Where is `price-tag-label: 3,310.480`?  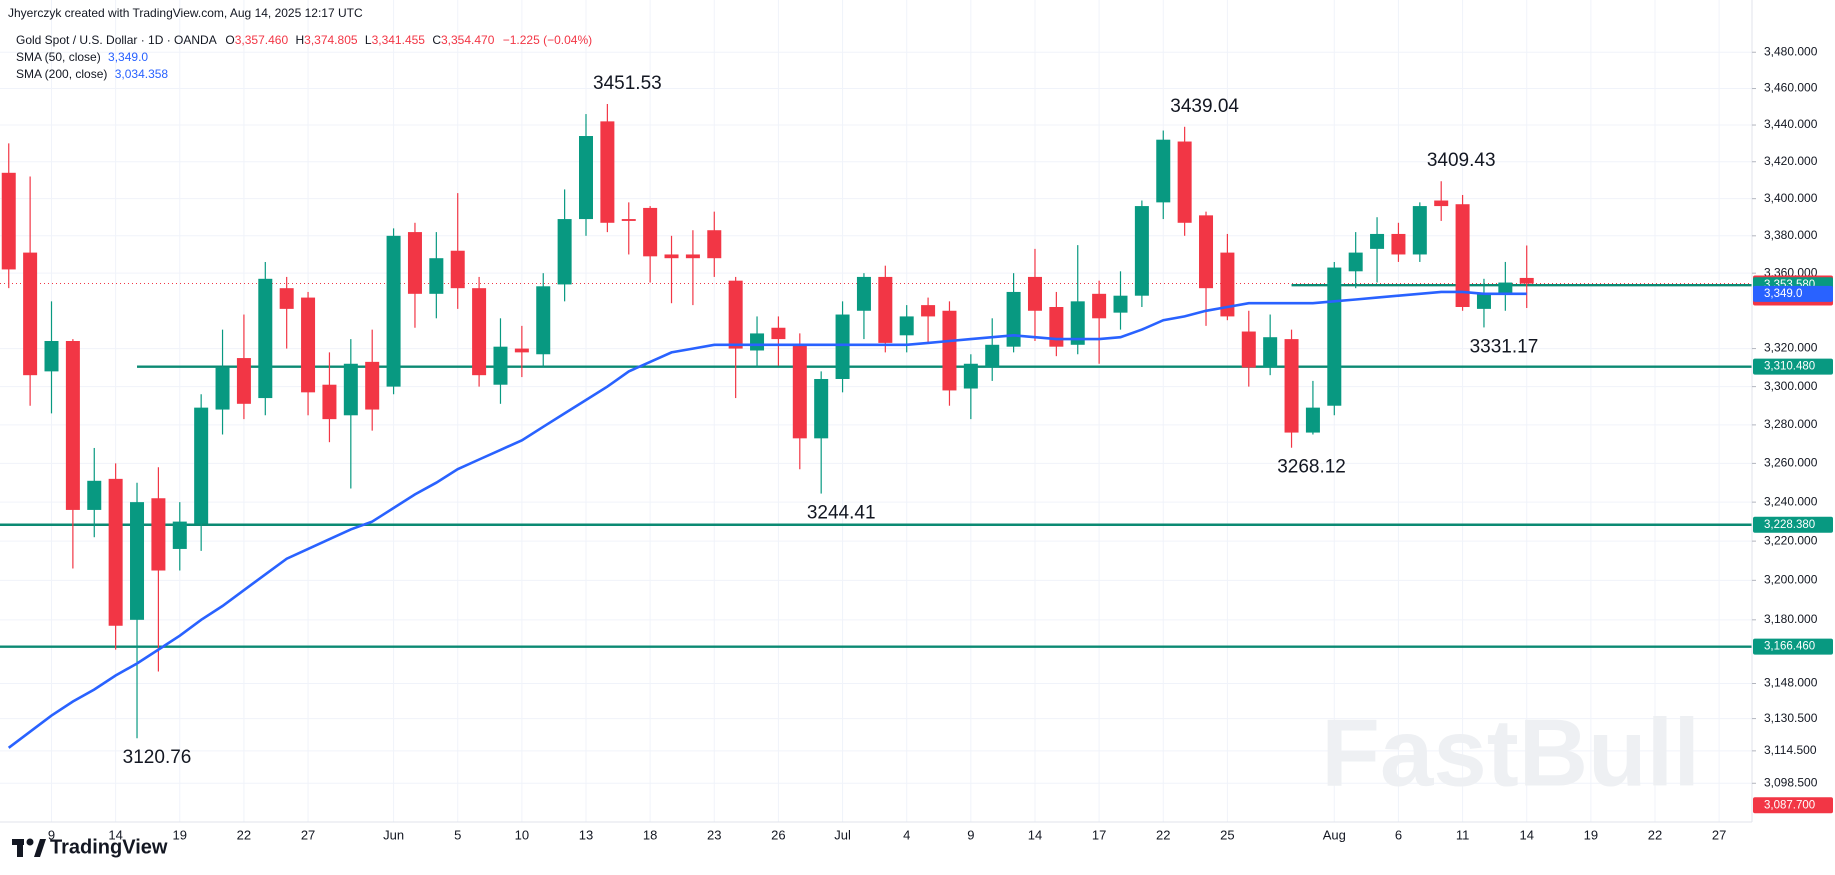
price-tag-label: 3,310.480 is located at coordinates (1789, 367).